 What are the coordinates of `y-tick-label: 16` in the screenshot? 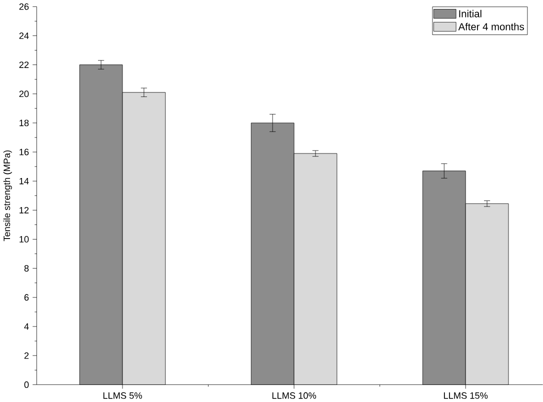 It's located at (24, 152).